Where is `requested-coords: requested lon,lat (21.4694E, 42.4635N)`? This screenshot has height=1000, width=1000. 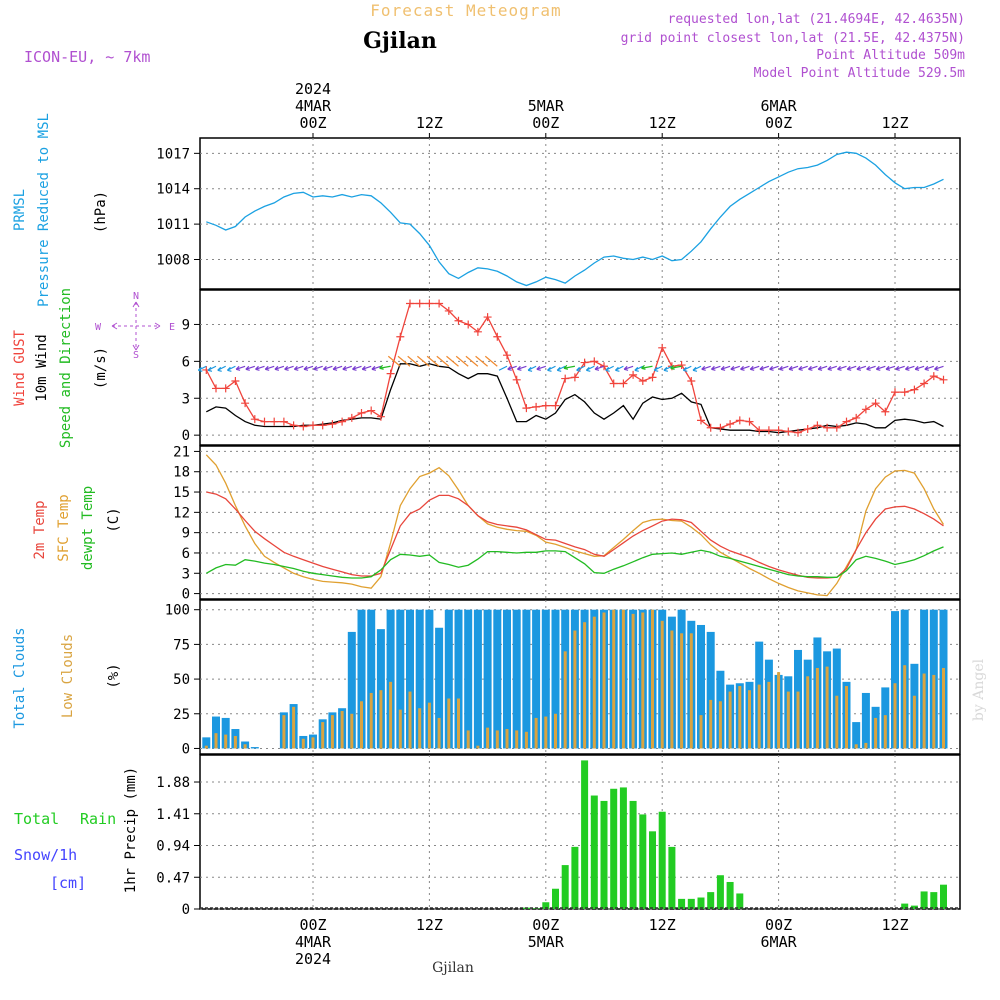 requested-coords: requested lon,lat (21.4694E, 42.4635N) is located at coordinates (816, 19).